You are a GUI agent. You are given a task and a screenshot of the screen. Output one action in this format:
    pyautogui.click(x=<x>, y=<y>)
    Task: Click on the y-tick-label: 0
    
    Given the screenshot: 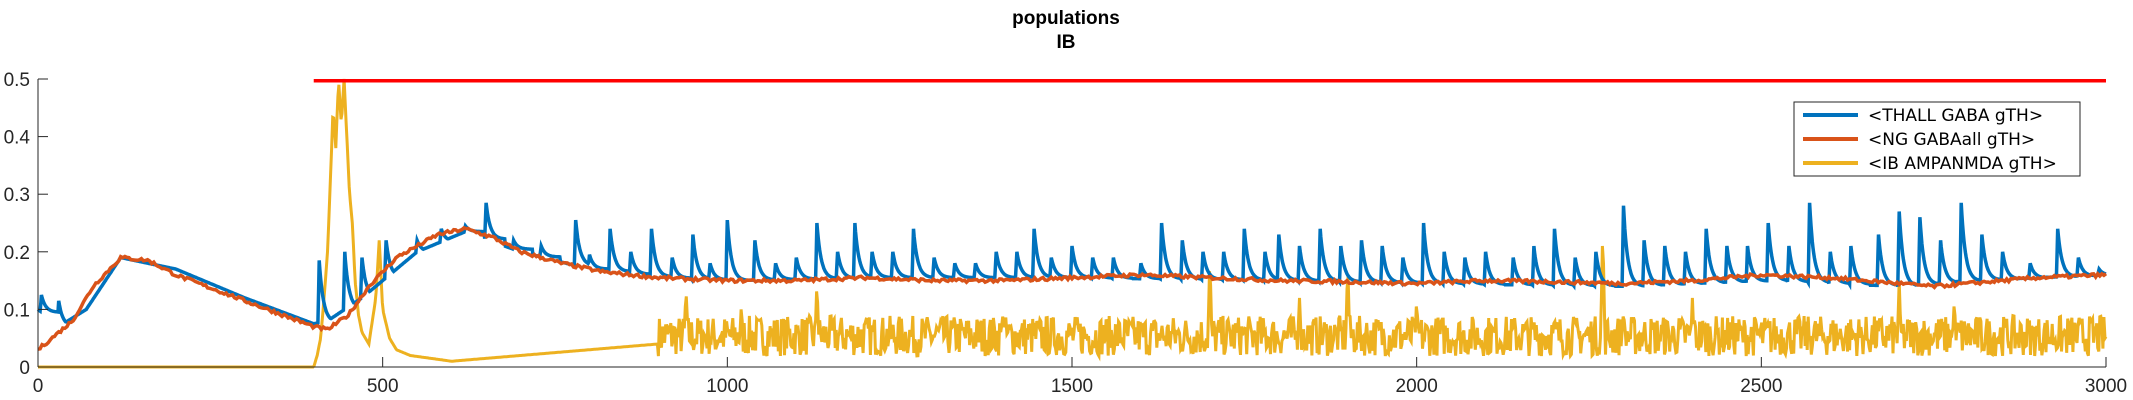 What is the action you would take?
    pyautogui.click(x=24, y=368)
    